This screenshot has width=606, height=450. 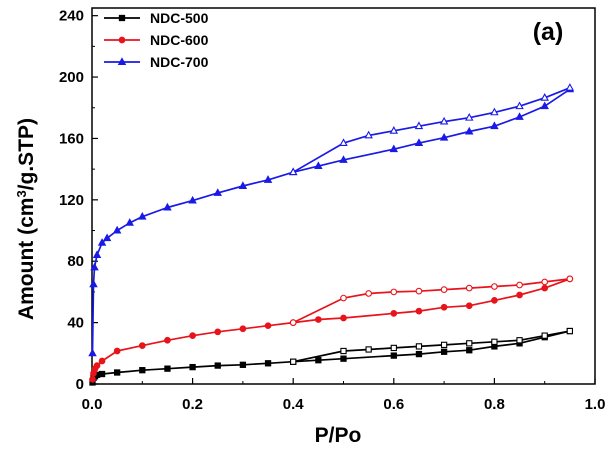 What do you see at coordinates (294, 404) in the screenshot?
I see `x-tick-label: 0.4` at bounding box center [294, 404].